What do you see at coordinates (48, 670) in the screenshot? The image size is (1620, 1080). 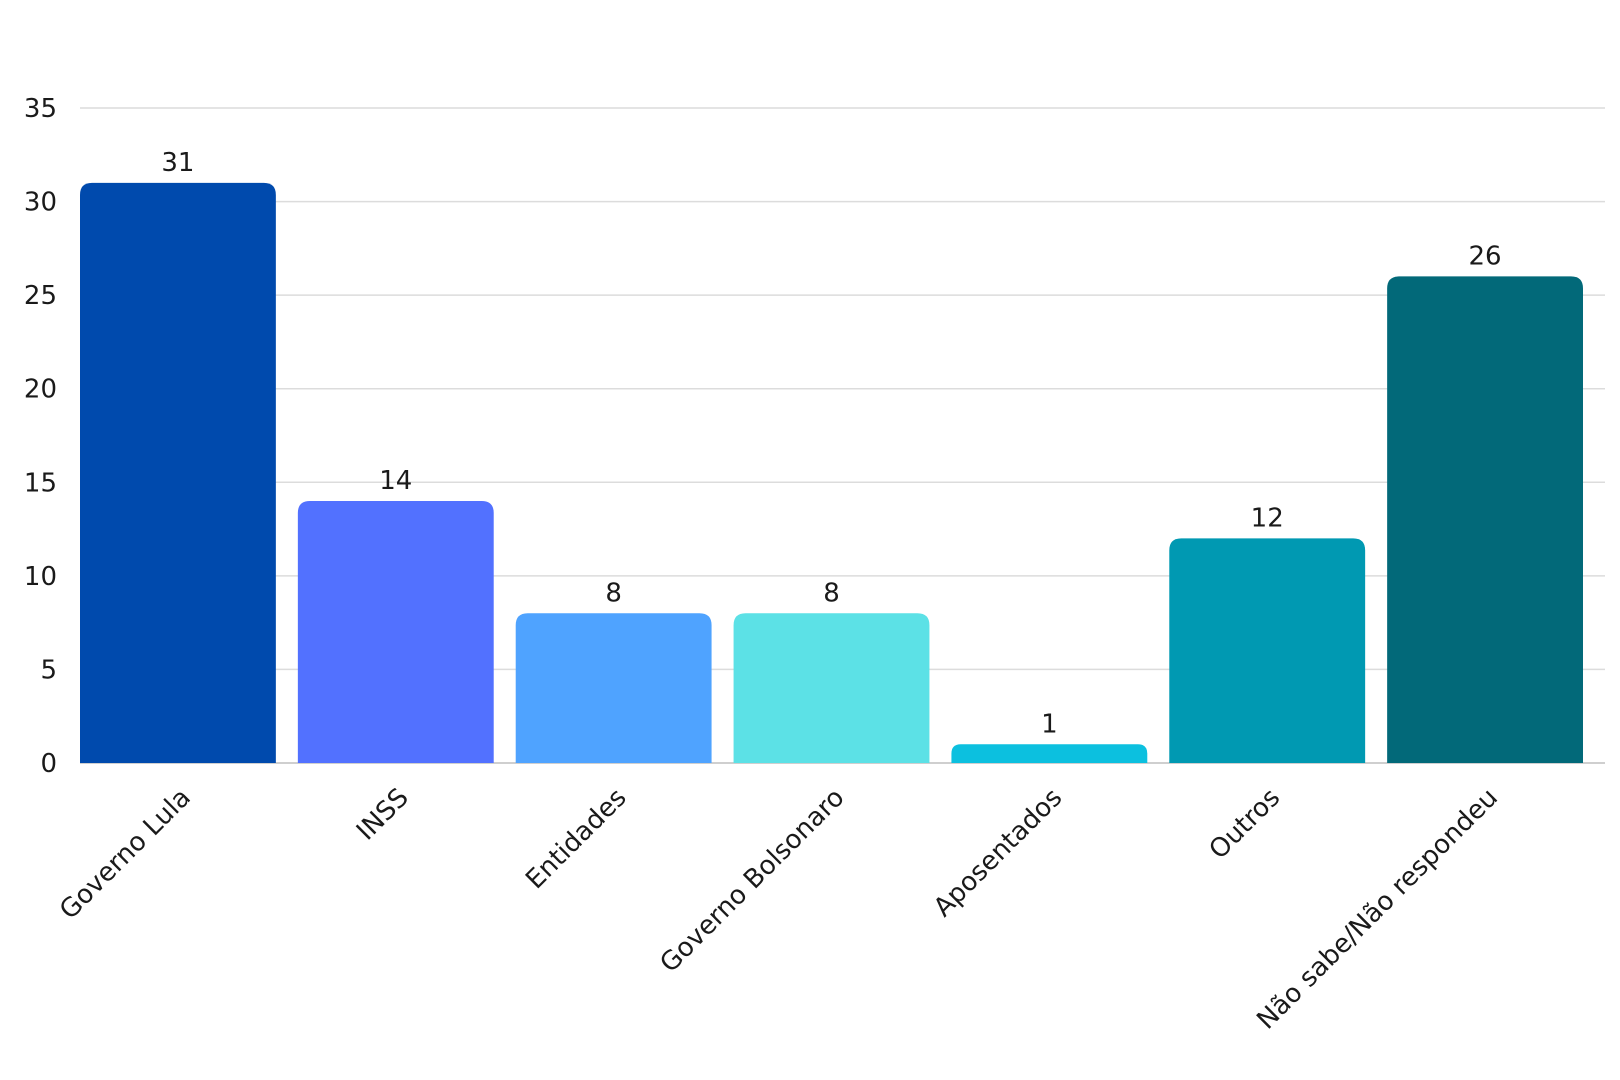 I see `y-tick-label: 5` at bounding box center [48, 670].